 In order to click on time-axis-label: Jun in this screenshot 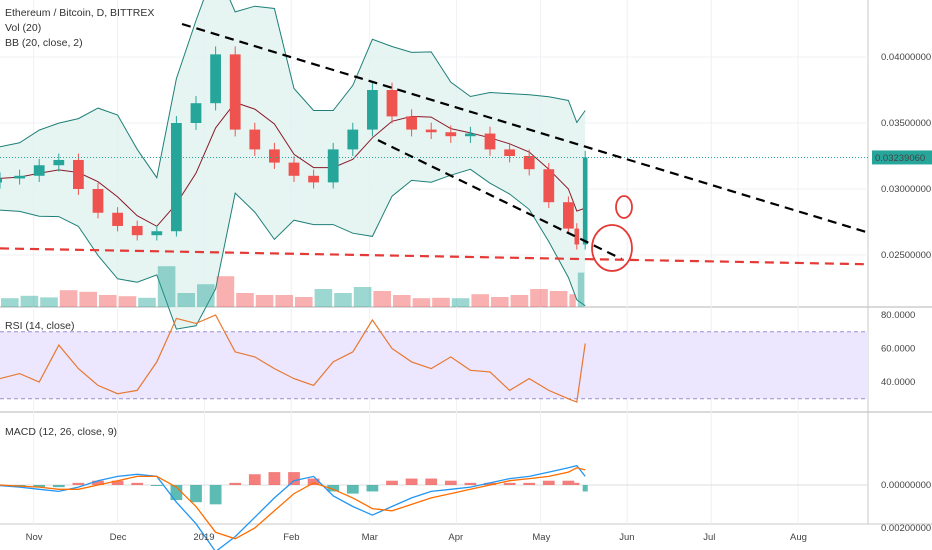, I will do `click(626, 537)`.